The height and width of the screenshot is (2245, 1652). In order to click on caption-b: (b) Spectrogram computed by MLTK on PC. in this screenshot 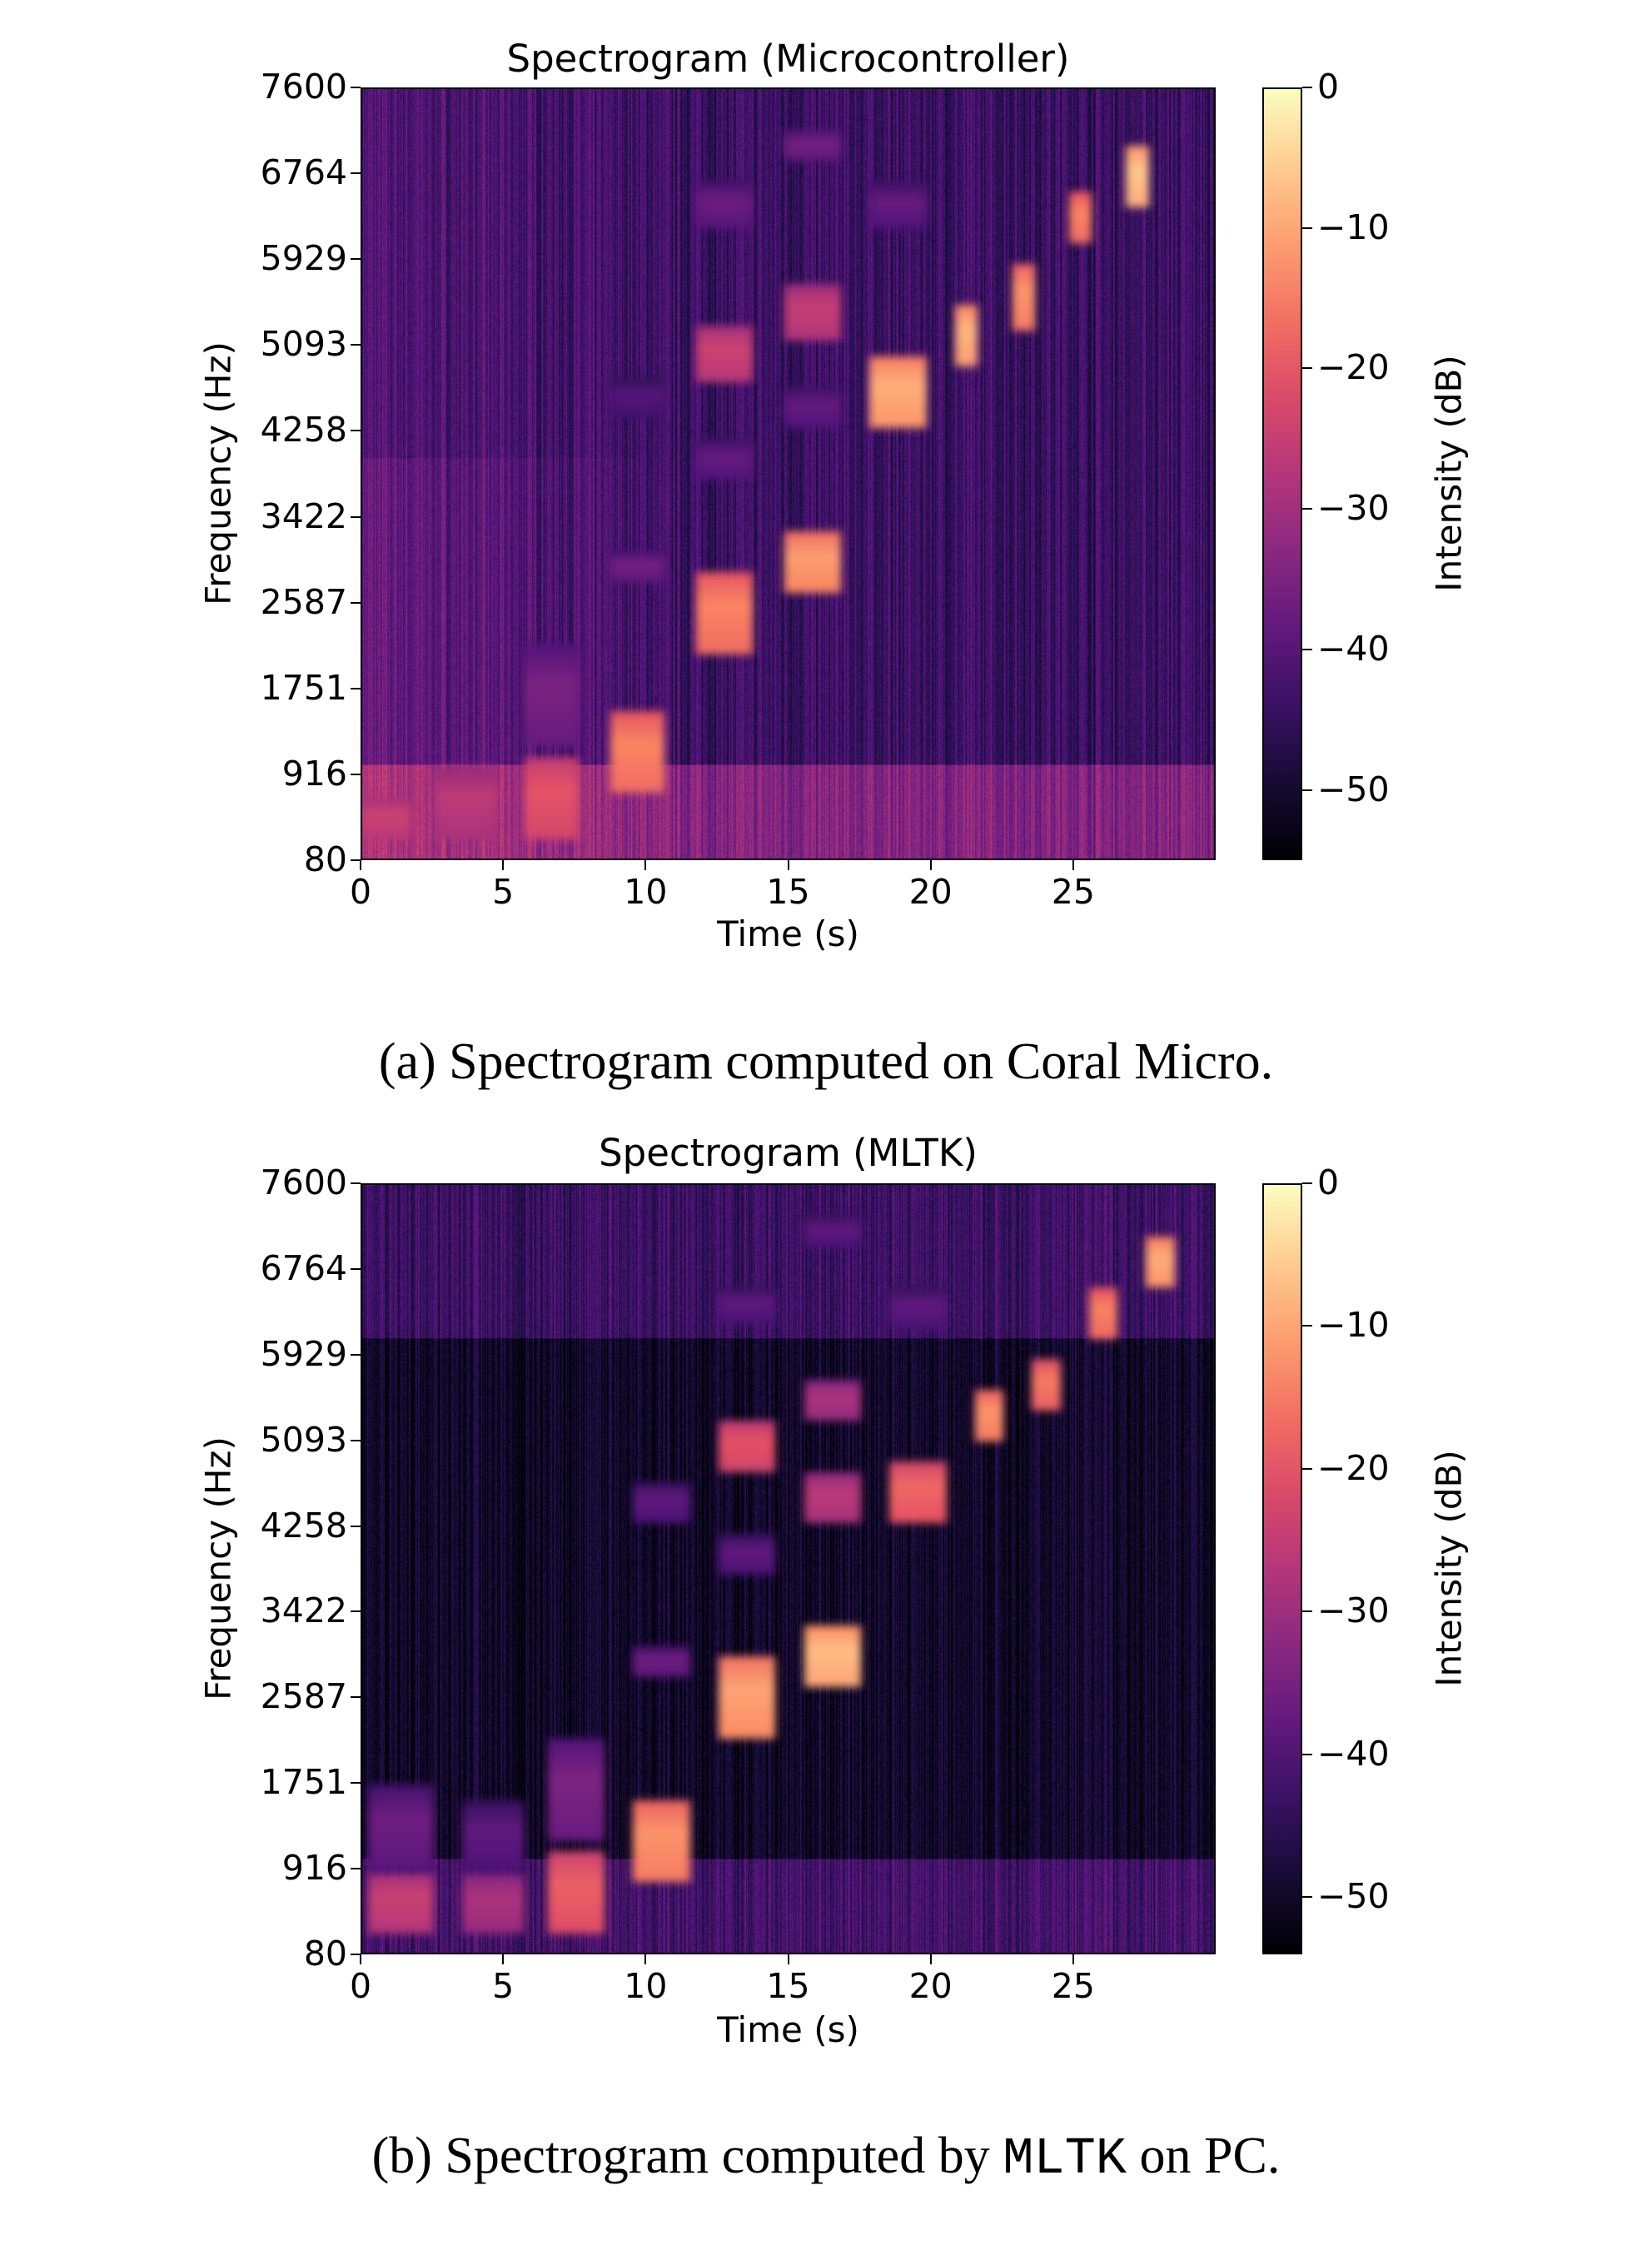, I will do `click(826, 2157)`.